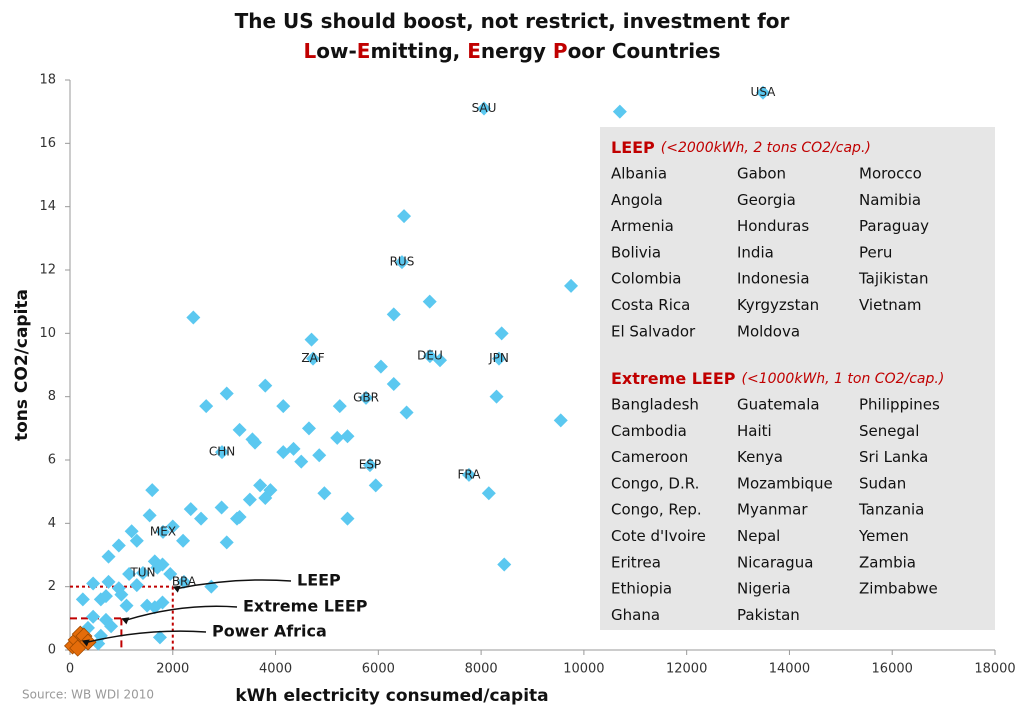 This screenshot has height=709, width=1024. What do you see at coordinates (47, 143) in the screenshot?
I see `y-tick-label: 16` at bounding box center [47, 143].